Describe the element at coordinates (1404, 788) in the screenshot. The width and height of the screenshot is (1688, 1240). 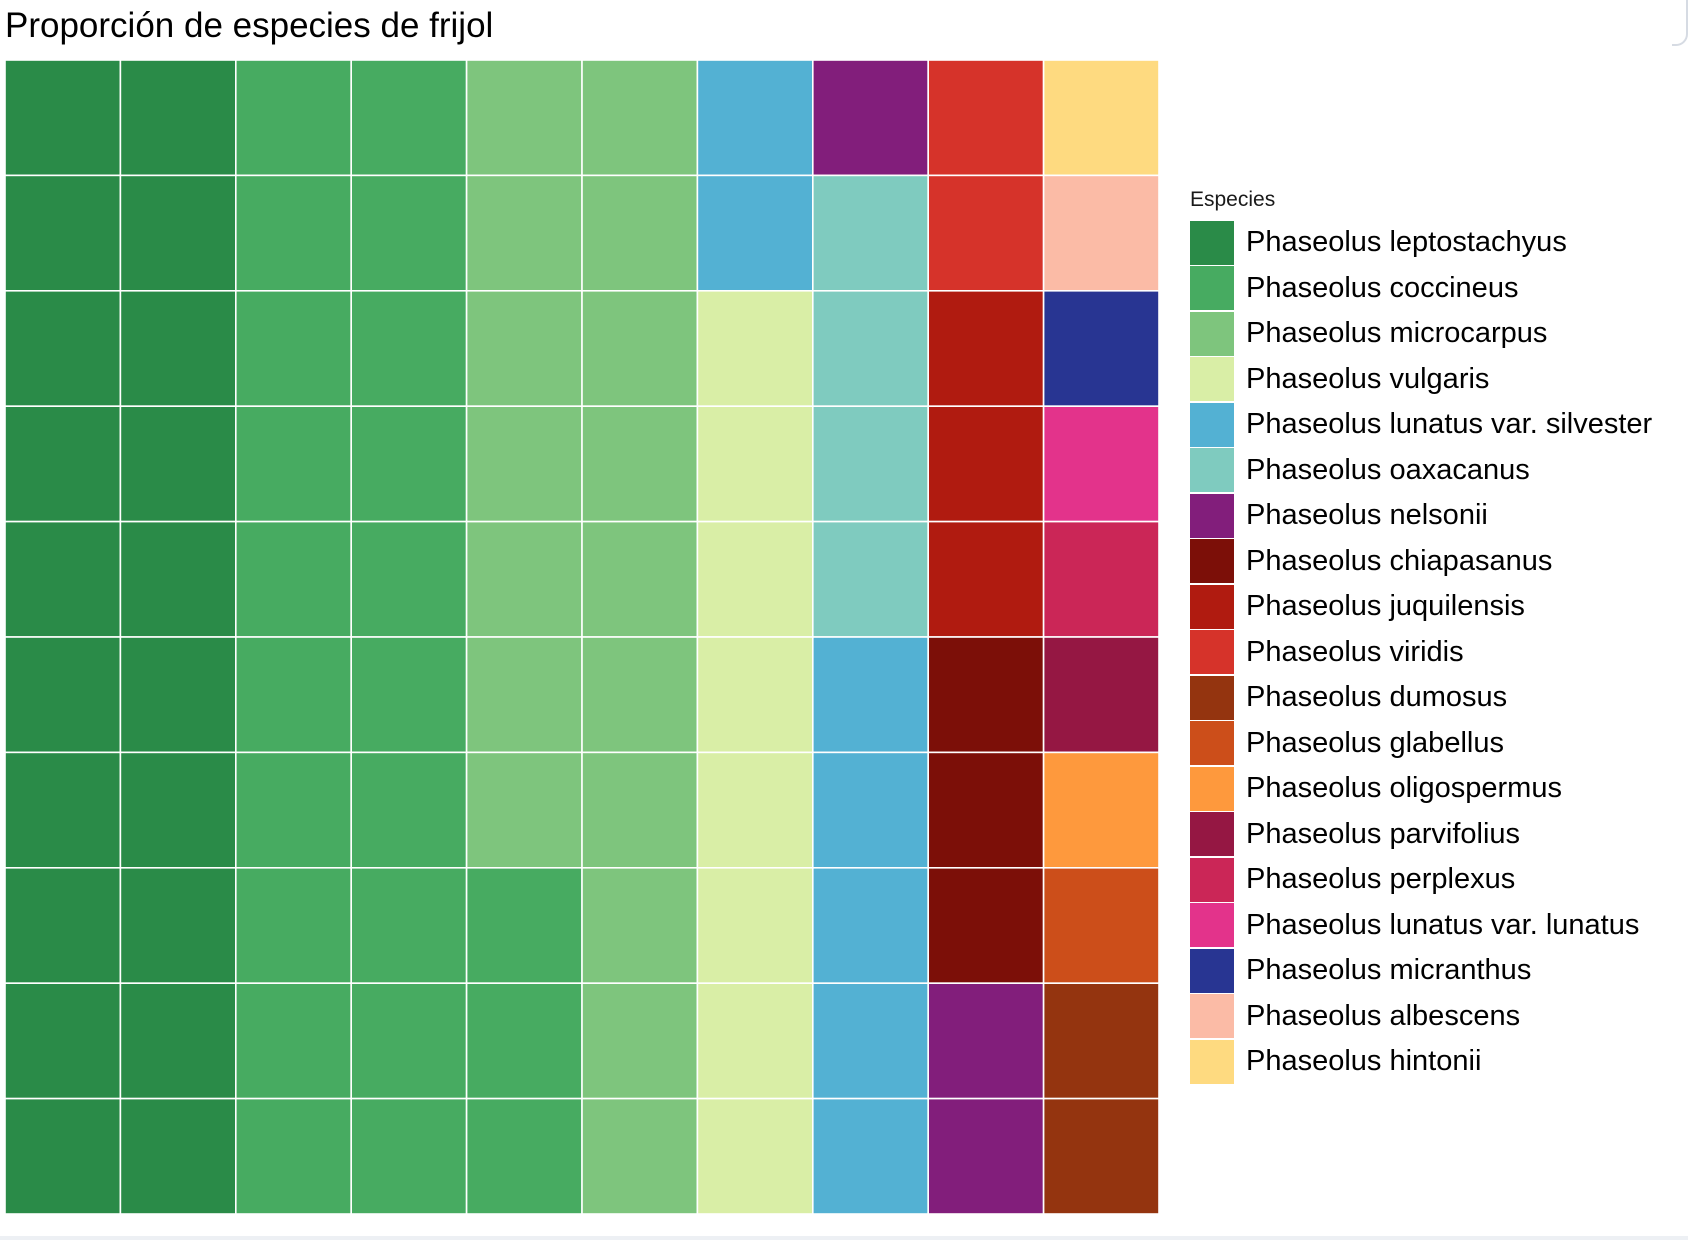
I see `legend-label: Phaseolus oligospermus` at that location.